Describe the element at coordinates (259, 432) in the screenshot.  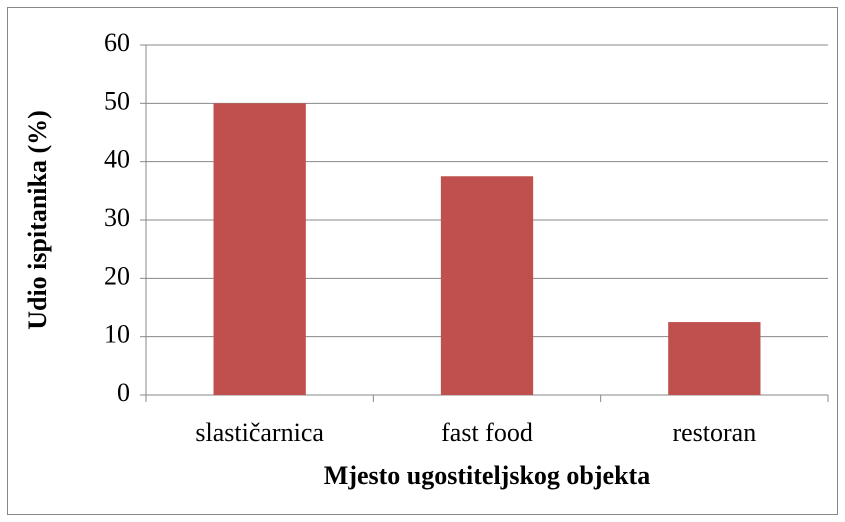
I see `x-tick-label: slastičarnica` at that location.